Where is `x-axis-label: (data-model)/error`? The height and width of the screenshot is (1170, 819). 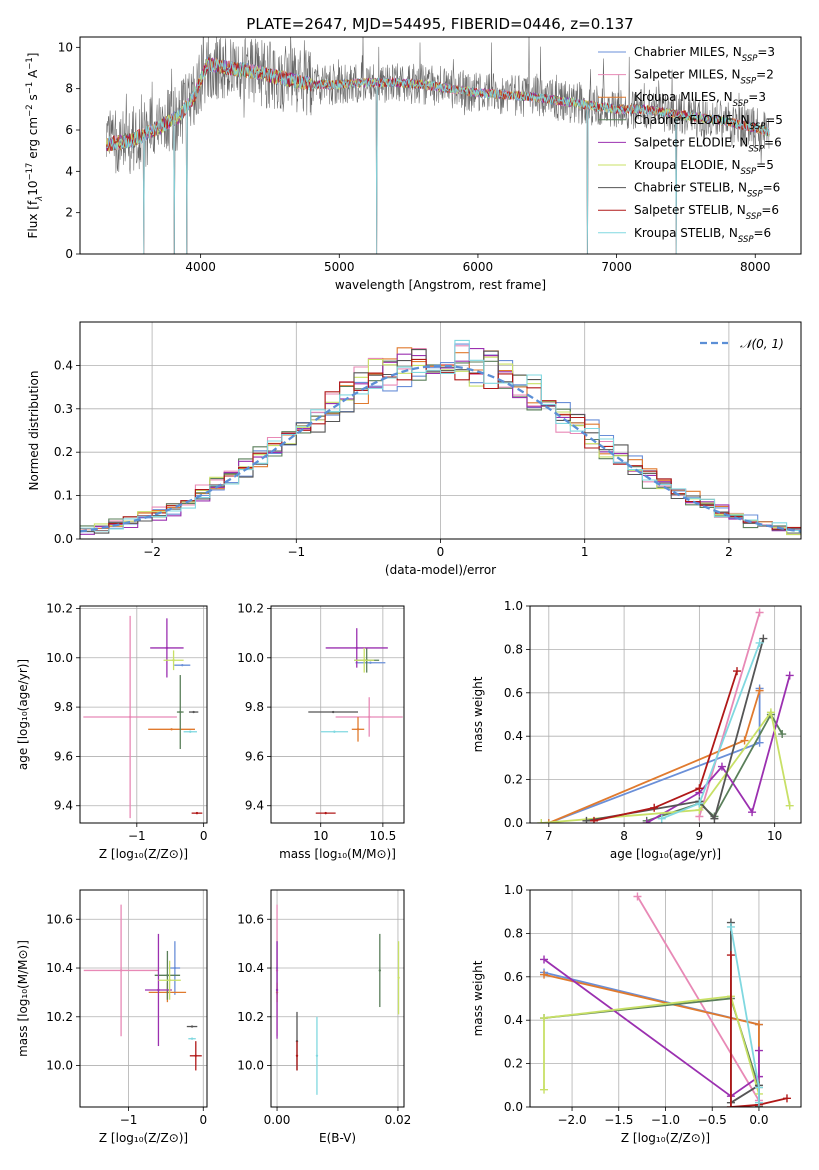 x-axis-label: (data-model)/error is located at coordinates (440, 570).